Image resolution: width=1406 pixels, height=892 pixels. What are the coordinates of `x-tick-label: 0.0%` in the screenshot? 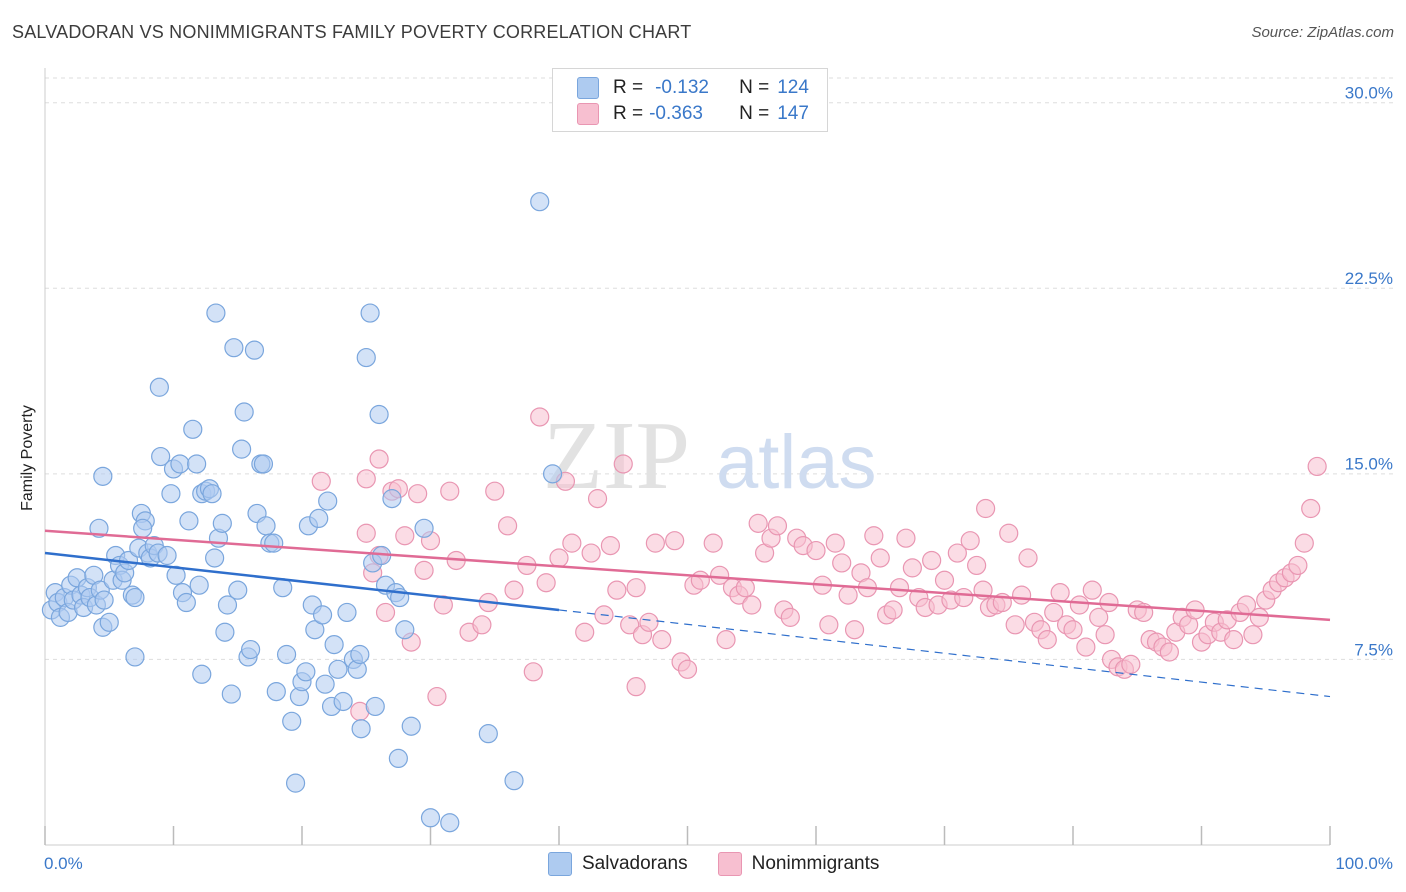 It's located at (63, 863).